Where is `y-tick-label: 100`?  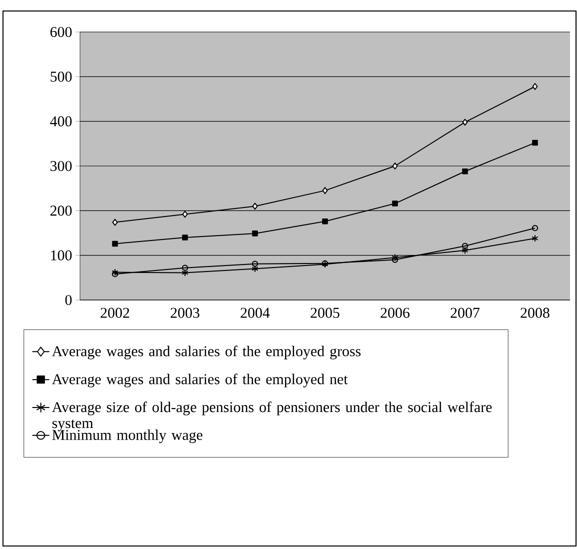
y-tick-label: 100 is located at coordinates (61, 255).